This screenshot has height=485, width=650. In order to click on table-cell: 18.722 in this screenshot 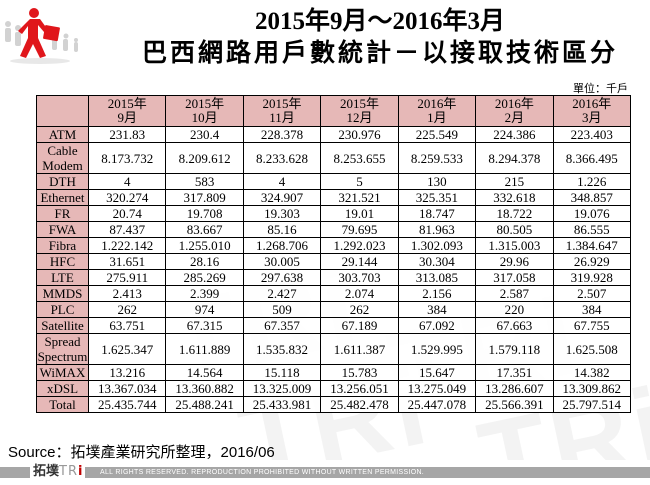, I will do `click(514, 213)`.